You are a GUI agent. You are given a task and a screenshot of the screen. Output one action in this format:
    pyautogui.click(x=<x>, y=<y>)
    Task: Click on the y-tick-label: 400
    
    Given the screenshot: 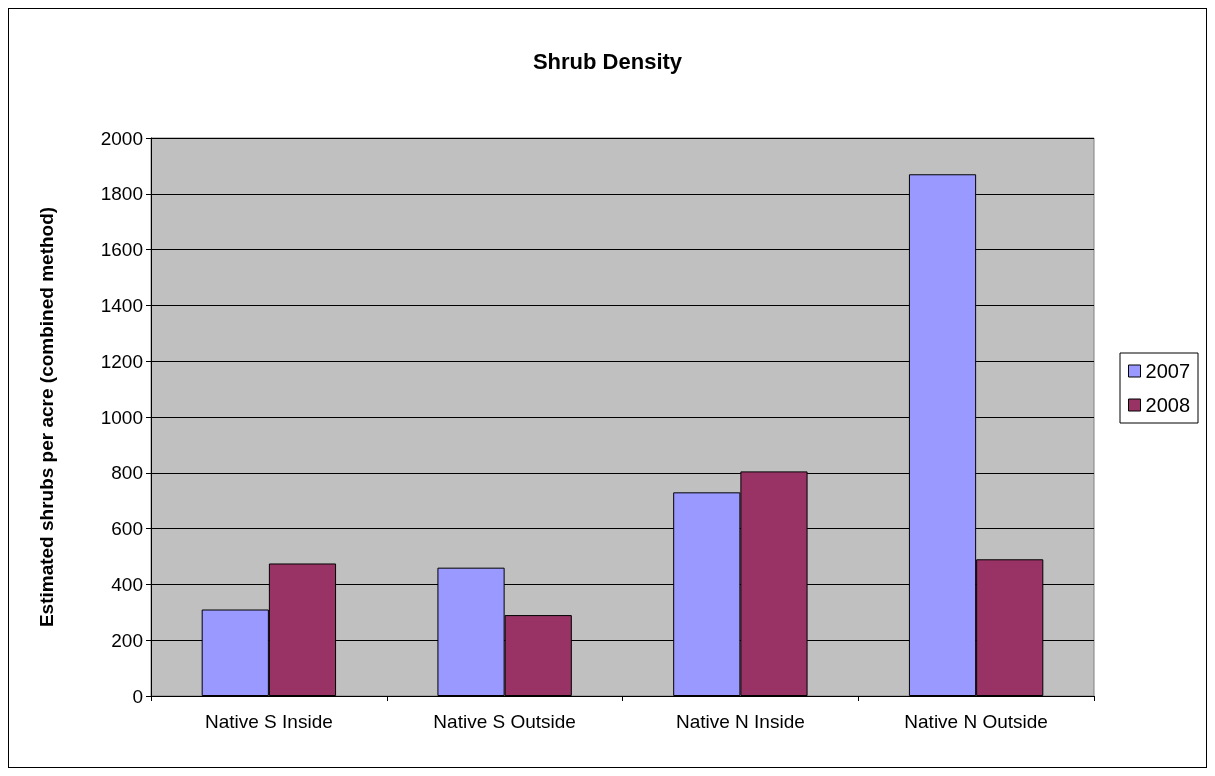 What is the action you would take?
    pyautogui.click(x=127, y=584)
    